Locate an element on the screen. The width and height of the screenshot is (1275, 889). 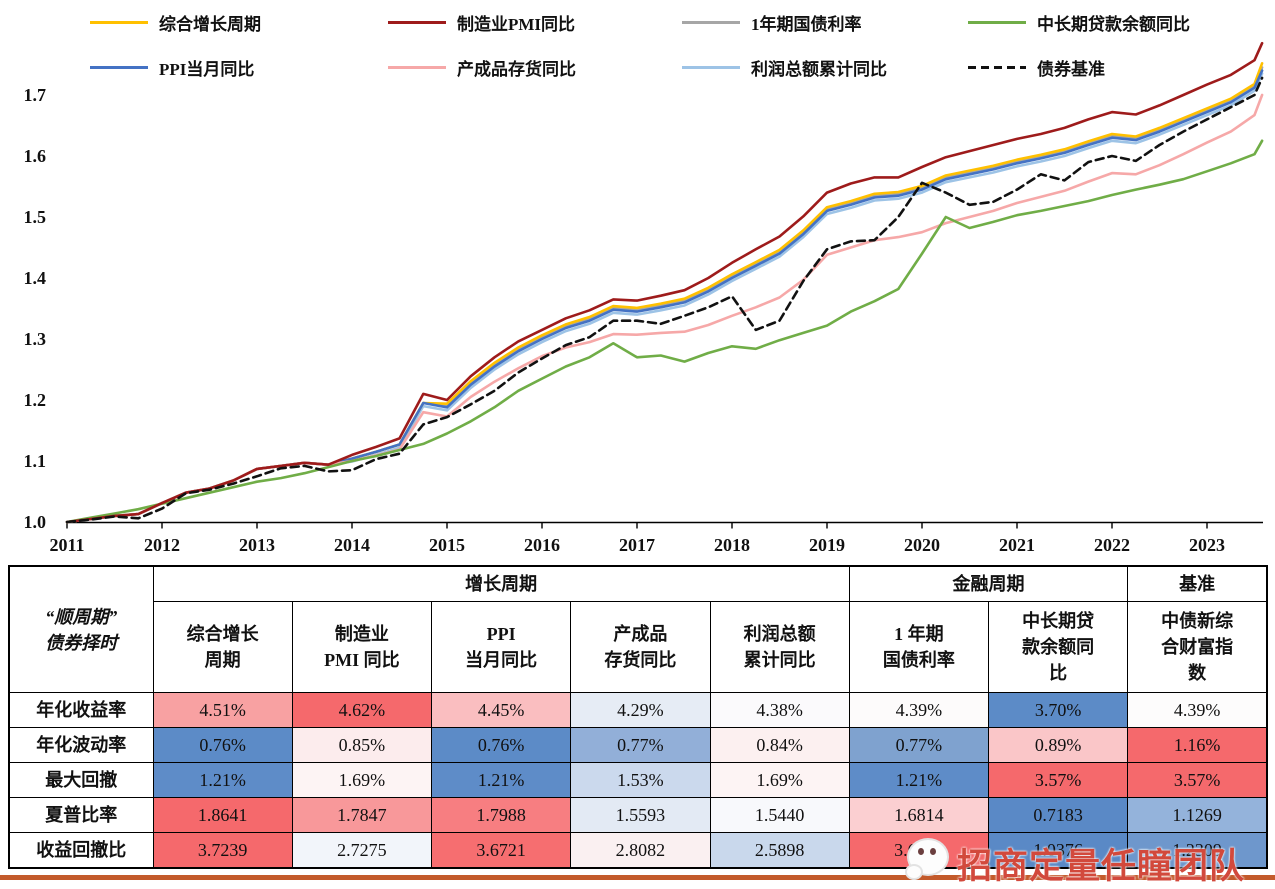
metric-cell: 1.5440 is located at coordinates (779, 815).